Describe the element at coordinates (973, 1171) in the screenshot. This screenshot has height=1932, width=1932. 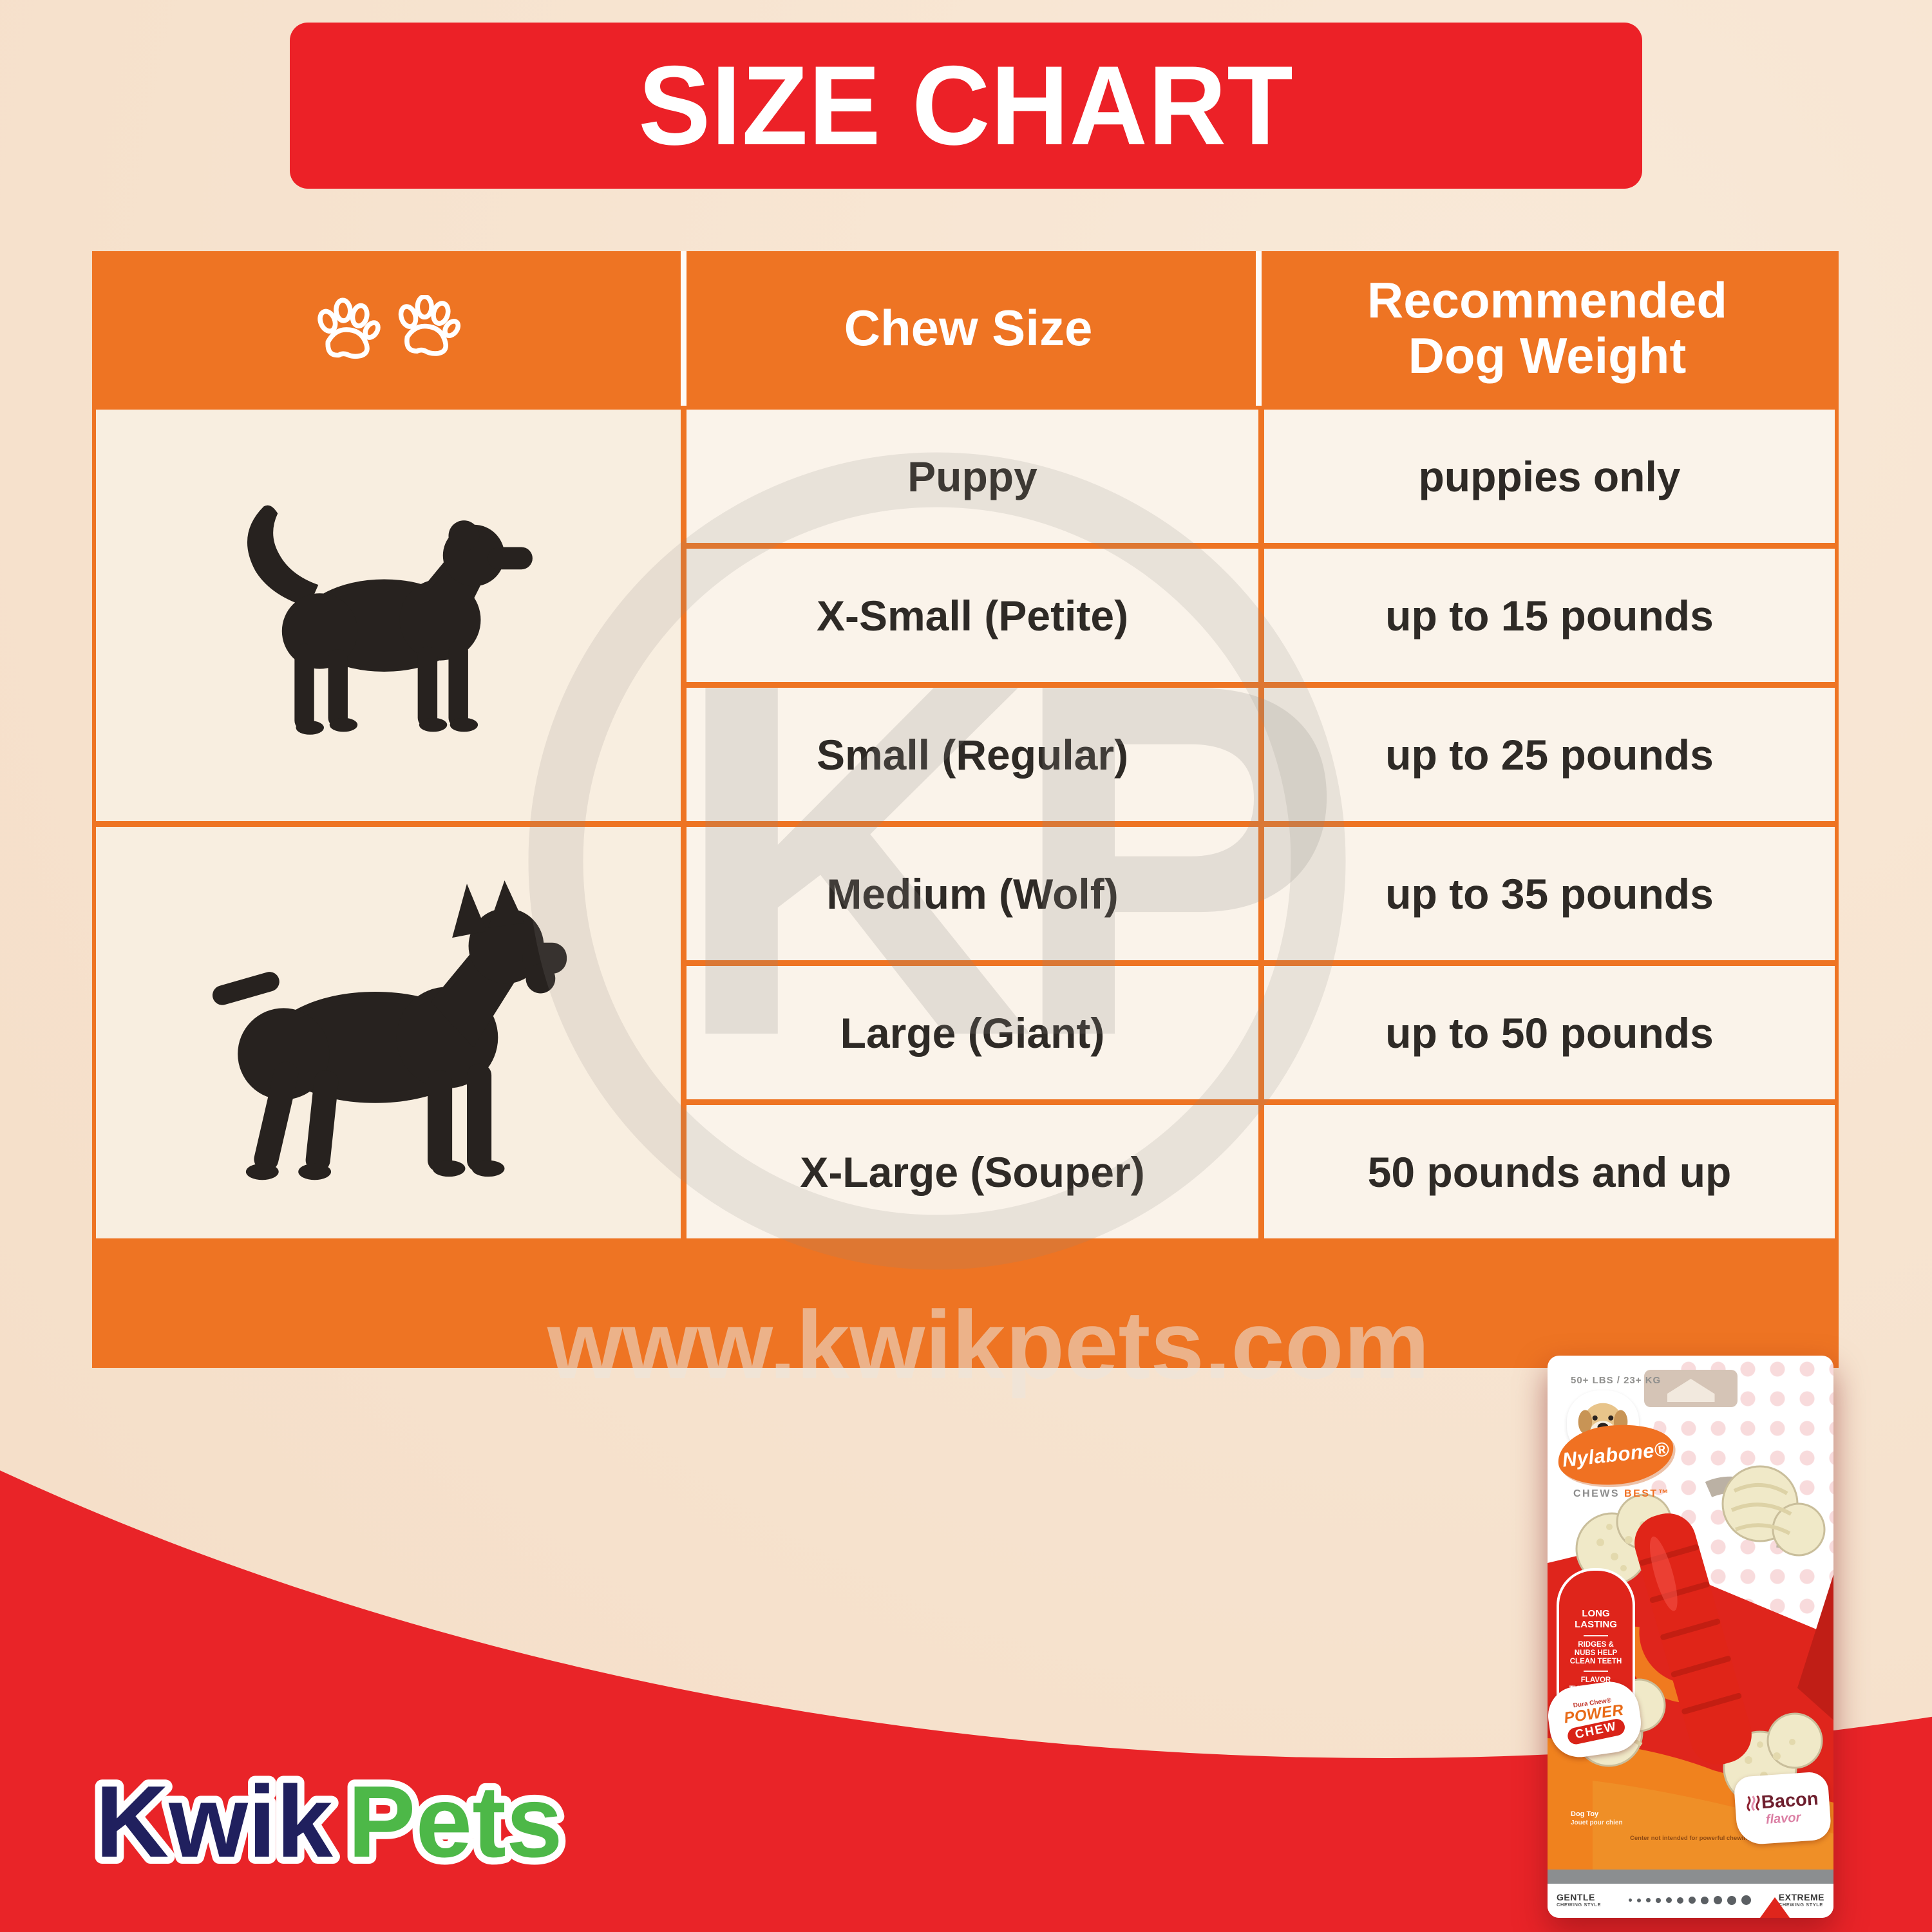
I see `chew-size-cell: X-Large (Souper)` at that location.